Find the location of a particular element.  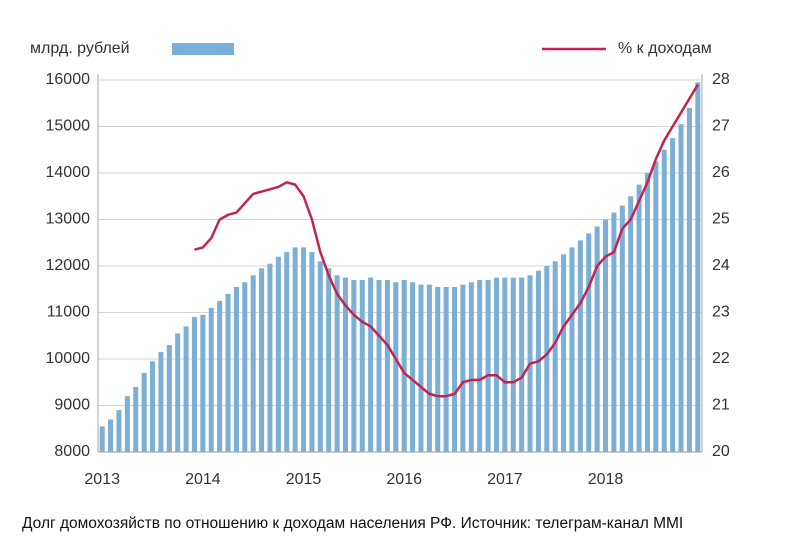

x-tick-label: 2014 is located at coordinates (203, 479).